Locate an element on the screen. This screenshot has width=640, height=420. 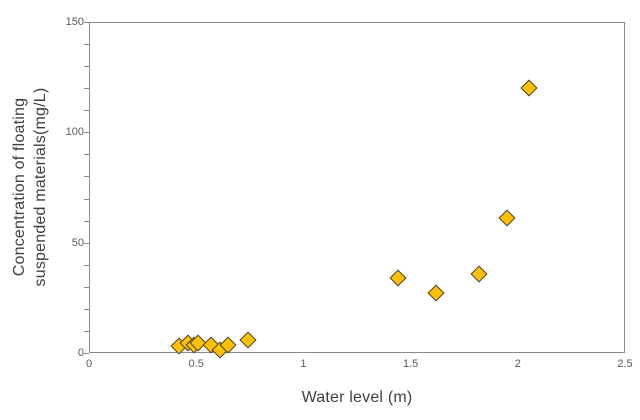
x-tick-label: 2.5 is located at coordinates (625, 364).